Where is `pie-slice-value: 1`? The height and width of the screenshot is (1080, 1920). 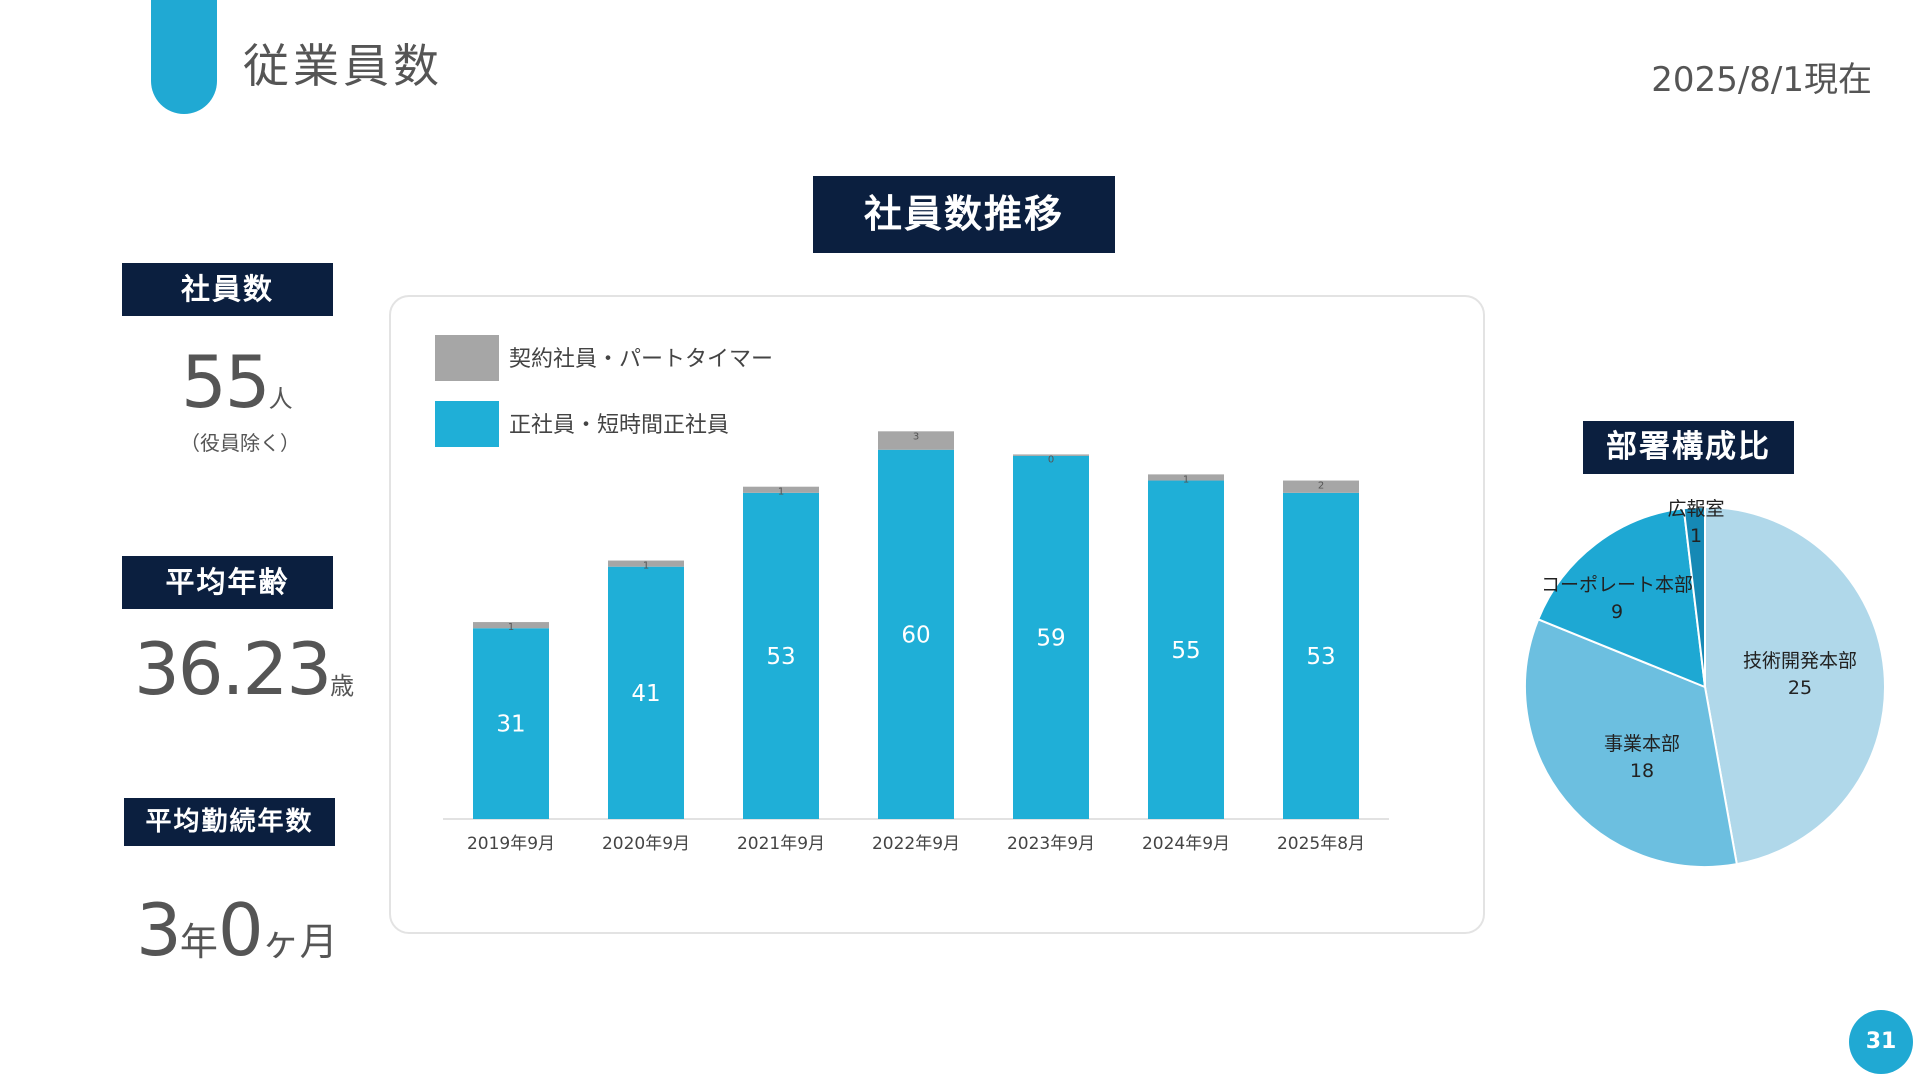 pie-slice-value: 1 is located at coordinates (1696, 536).